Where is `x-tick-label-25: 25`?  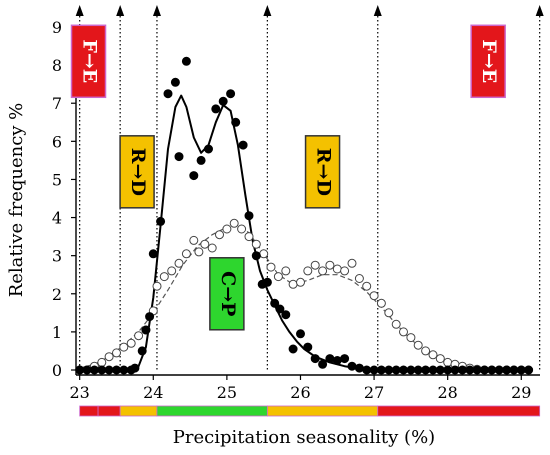 x-tick-label-25: 25 is located at coordinates (227, 392).